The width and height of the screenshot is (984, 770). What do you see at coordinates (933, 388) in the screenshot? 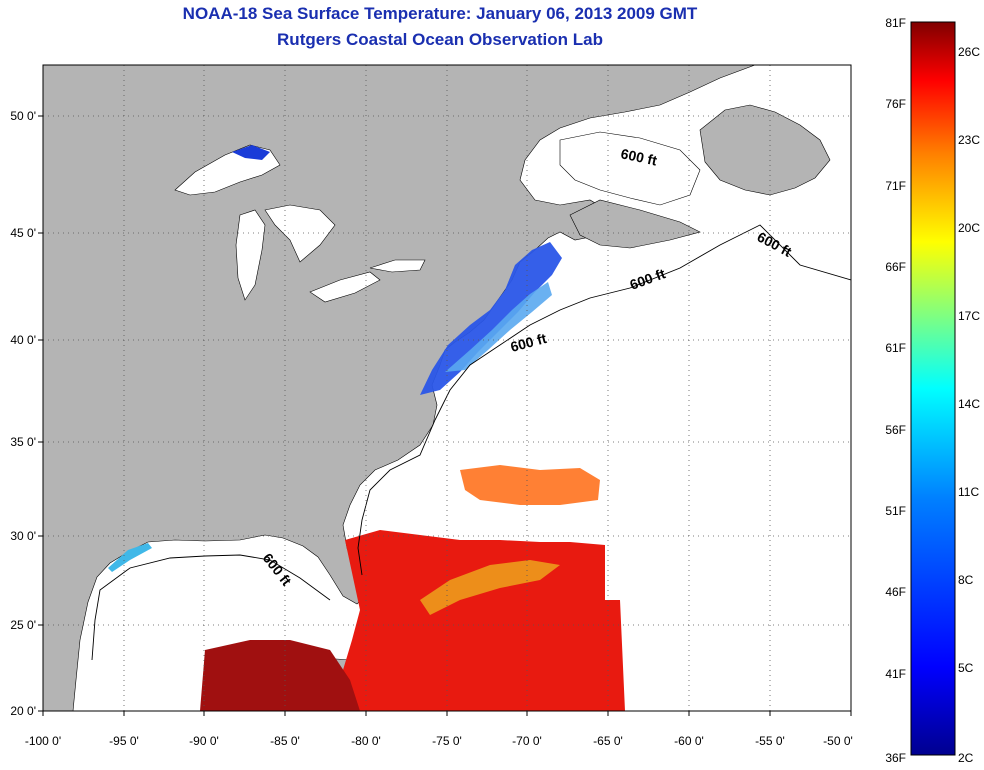
I see `colorbar` at bounding box center [933, 388].